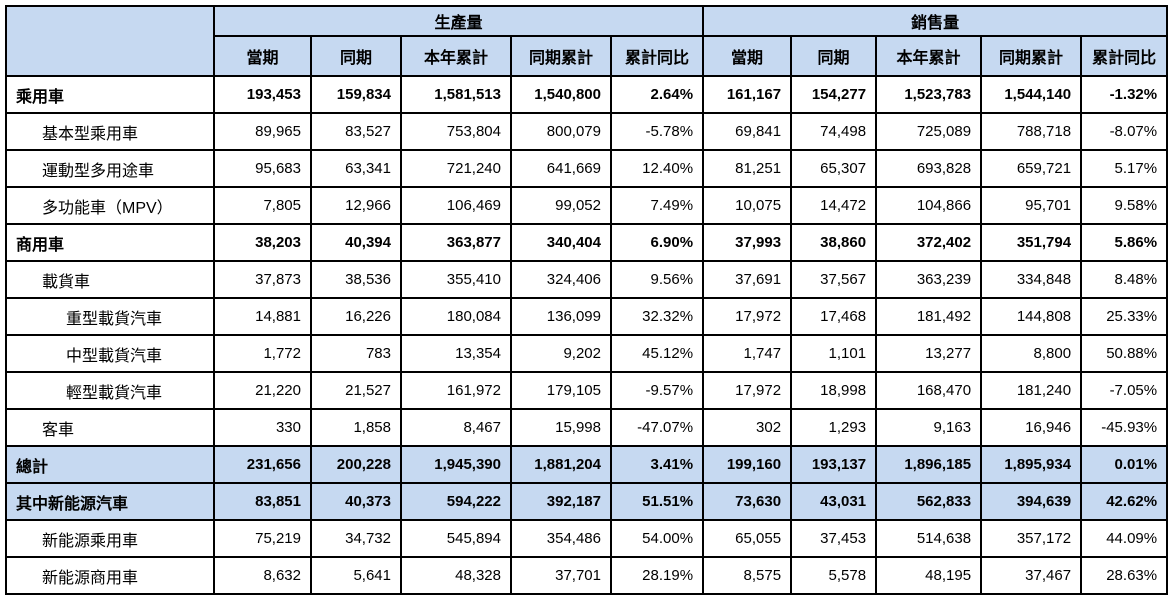 This screenshot has height=598, width=1172. Describe the element at coordinates (657, 390) in the screenshot. I see `production-value-cell: -9.57%` at that location.